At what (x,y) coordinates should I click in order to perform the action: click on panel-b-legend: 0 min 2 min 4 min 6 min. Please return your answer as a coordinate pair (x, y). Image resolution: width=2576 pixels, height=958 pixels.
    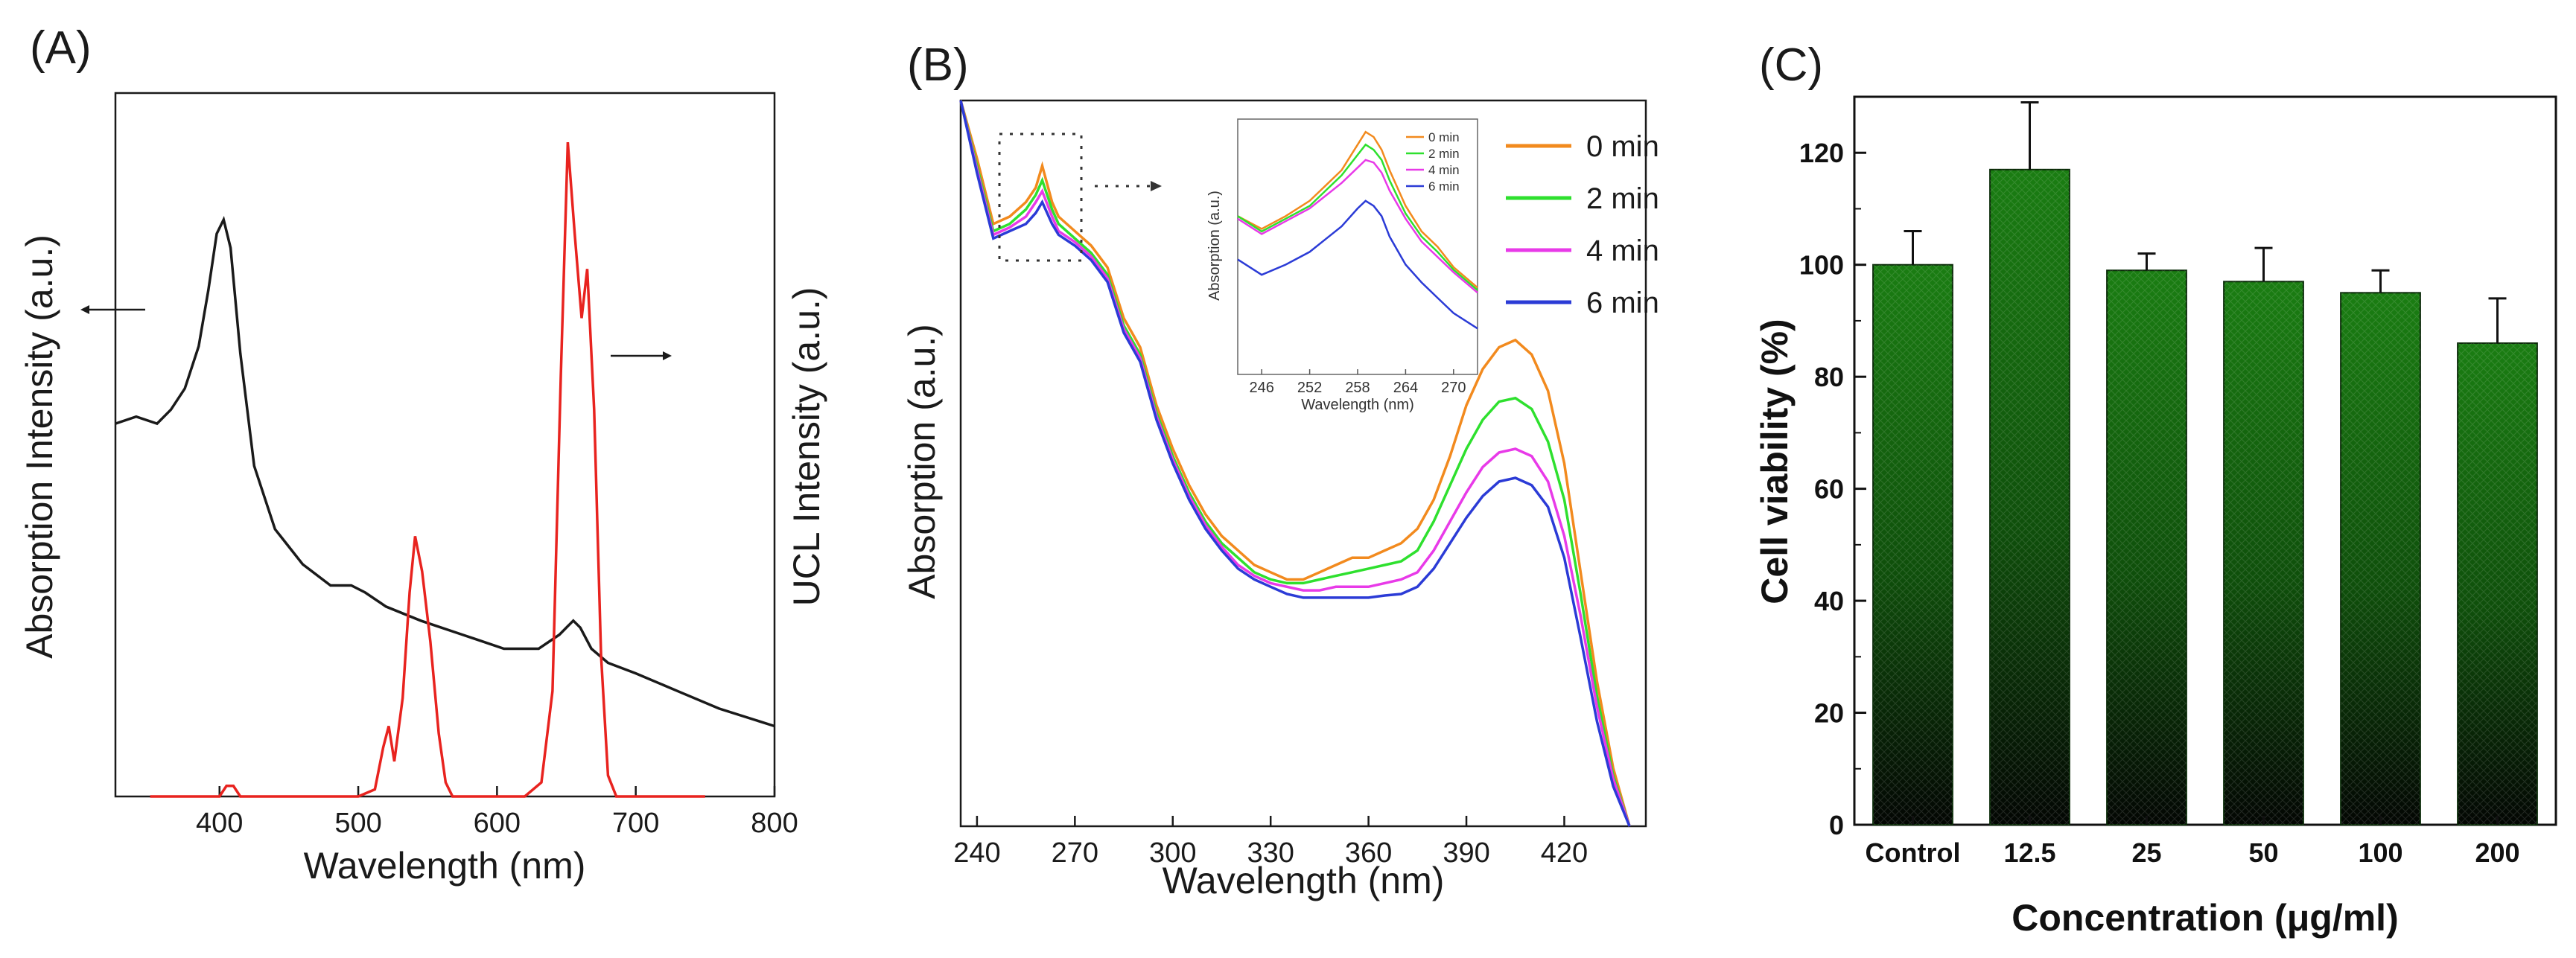
    Looking at the image, I should click on (1582, 224).